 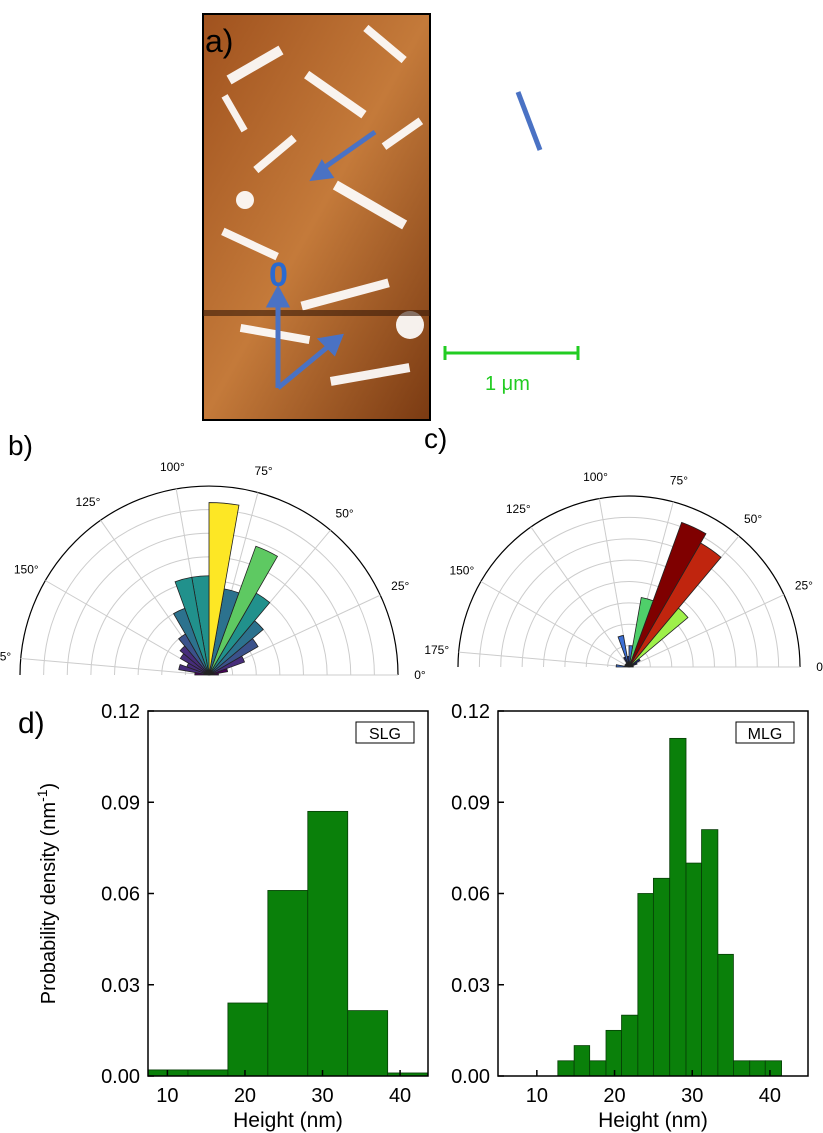 What do you see at coordinates (507, 384) in the screenshot?
I see `scale-label: 1 μm` at bounding box center [507, 384].